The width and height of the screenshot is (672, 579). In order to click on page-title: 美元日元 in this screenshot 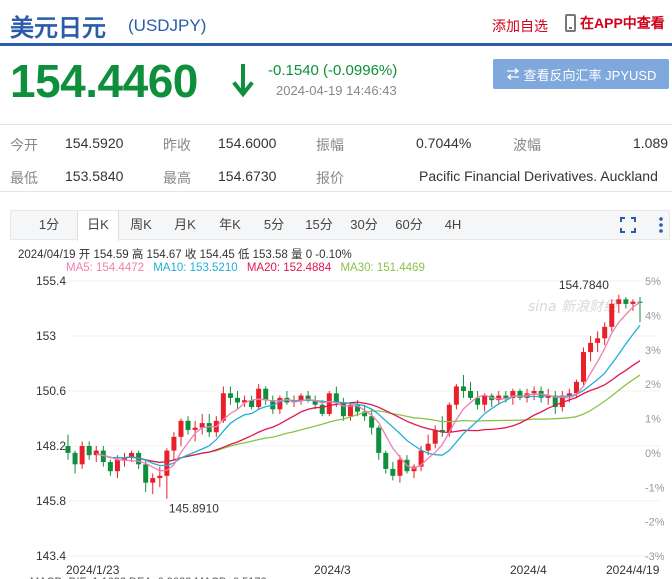, I will do `click(58, 28)`.